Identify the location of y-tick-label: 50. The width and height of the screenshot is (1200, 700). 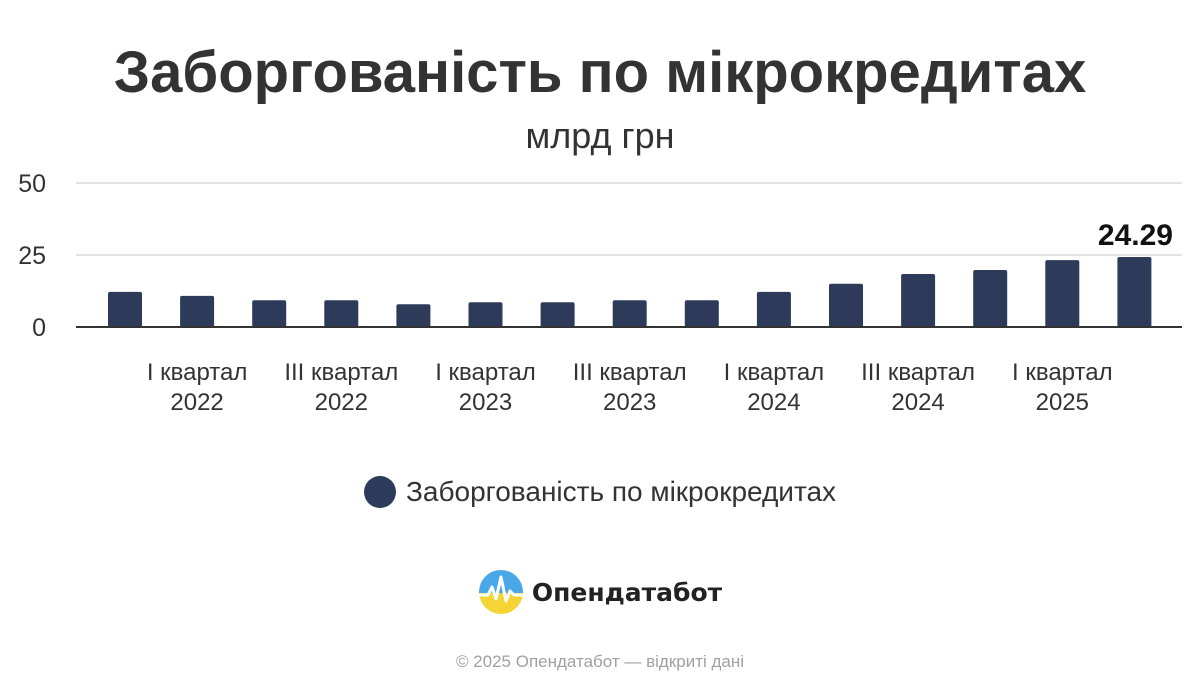
(32, 184).